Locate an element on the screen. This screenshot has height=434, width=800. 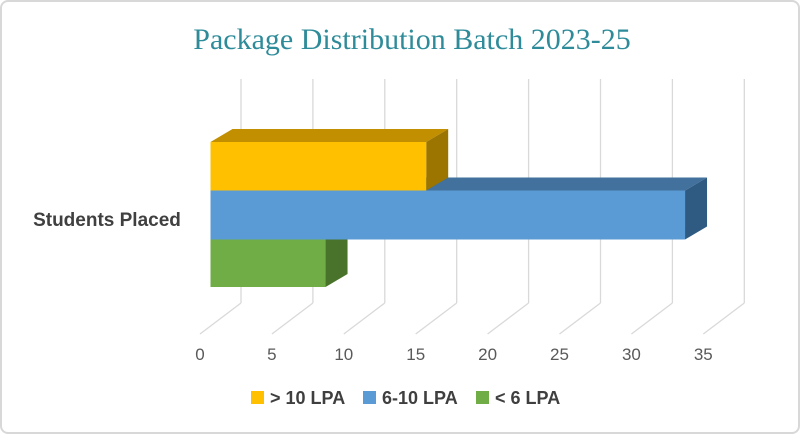
chart-title: Package Distribution Batch 2023-25 is located at coordinates (411, 39).